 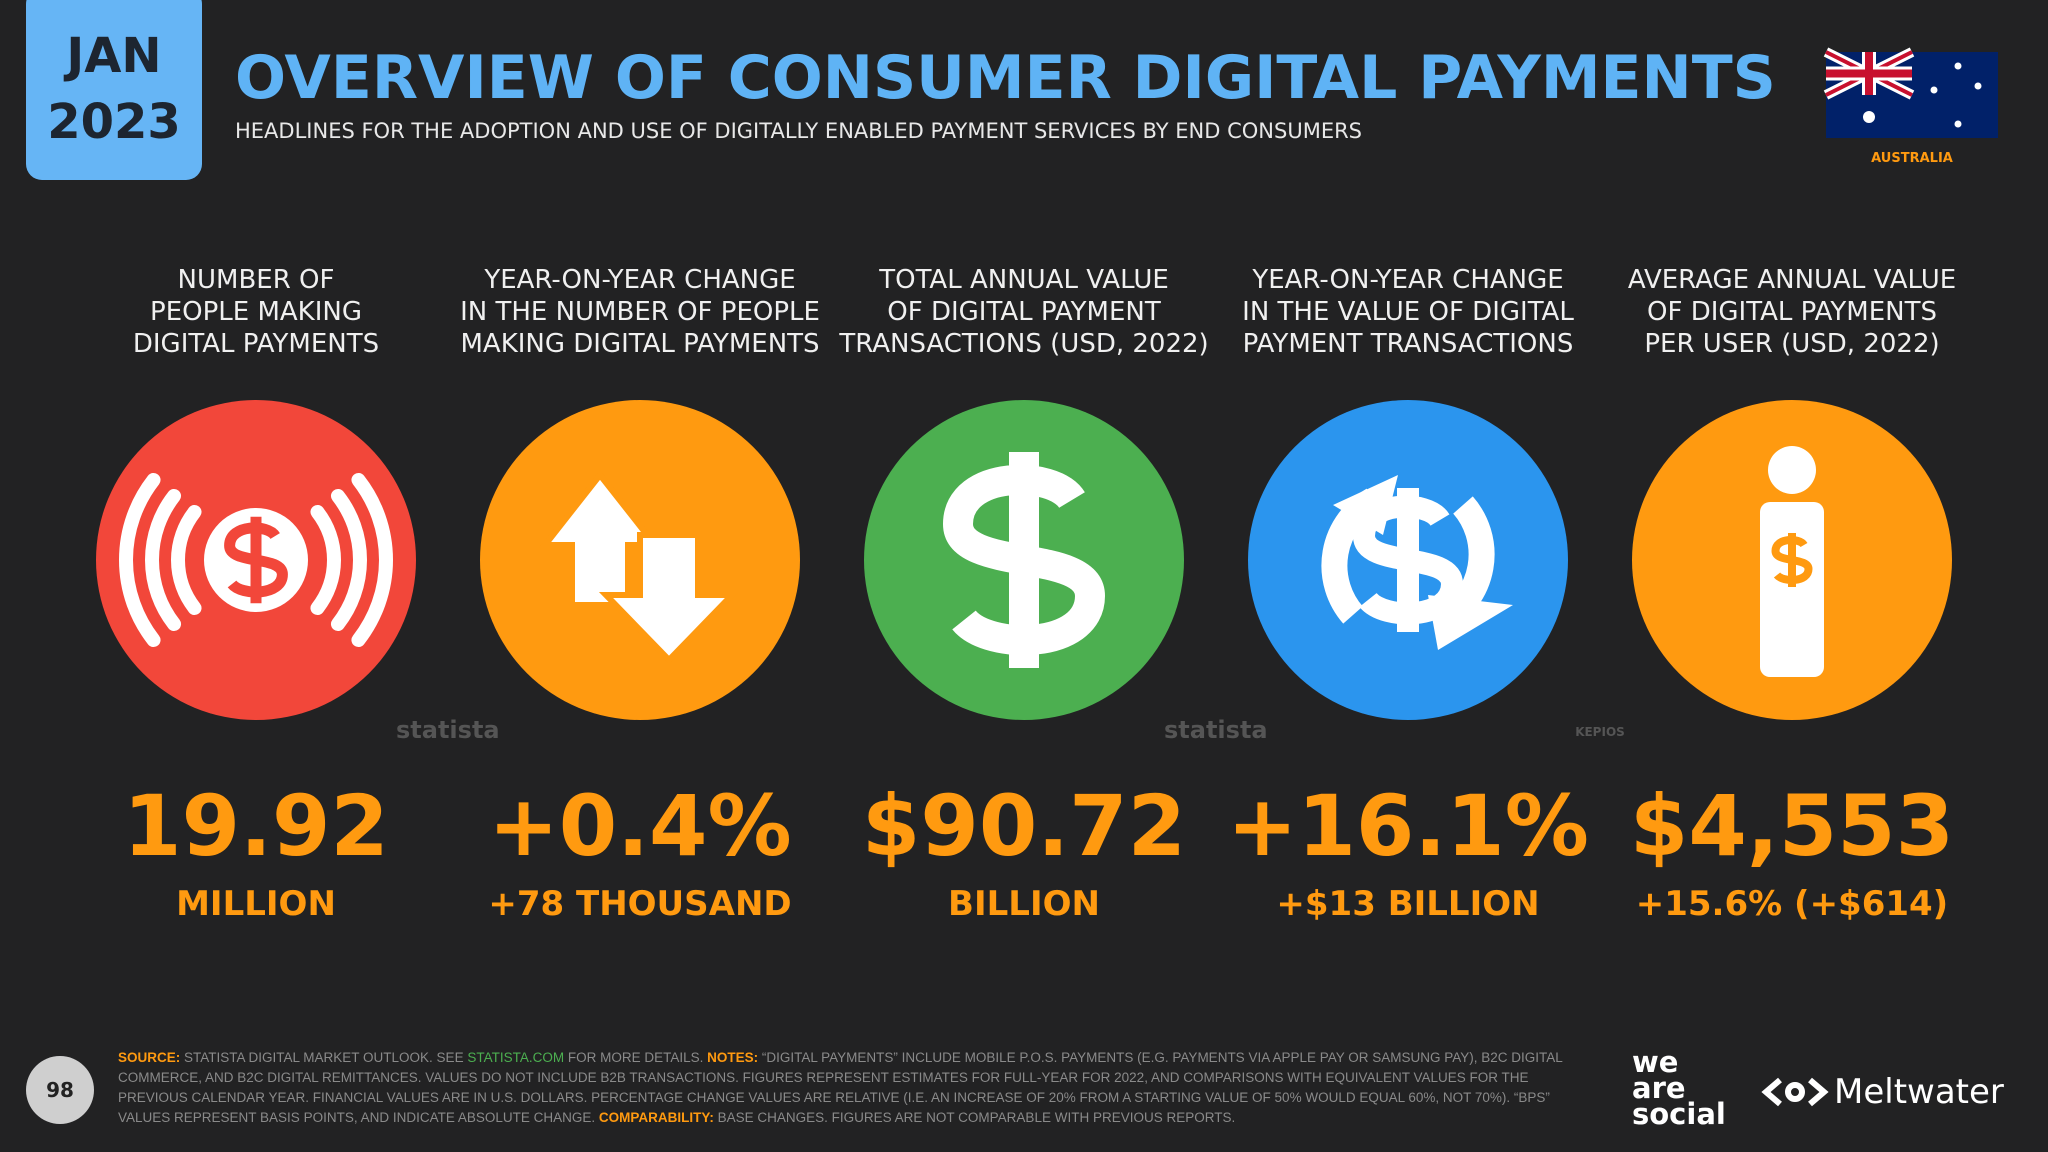 I want to click on page-number: 98, so click(x=60, y=1090).